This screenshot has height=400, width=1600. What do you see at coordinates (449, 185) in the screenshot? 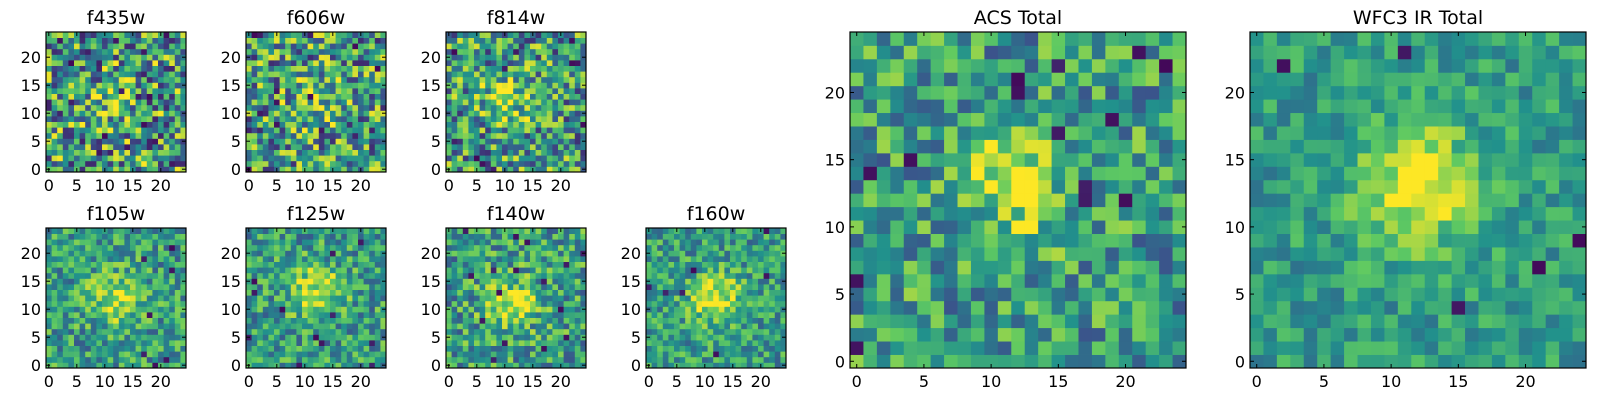
I see `x-tick-label: 0` at bounding box center [449, 185].